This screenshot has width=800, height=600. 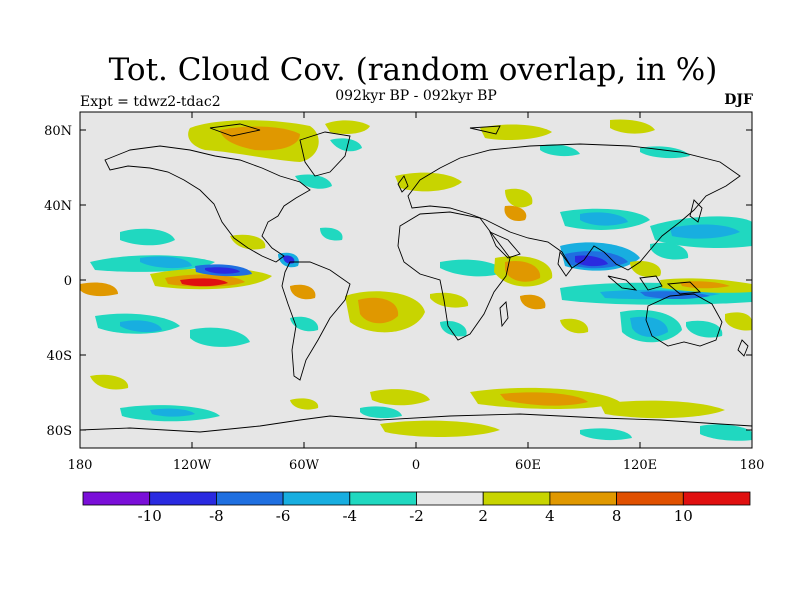 I want to click on y-tick-label: 80N, so click(x=58, y=131).